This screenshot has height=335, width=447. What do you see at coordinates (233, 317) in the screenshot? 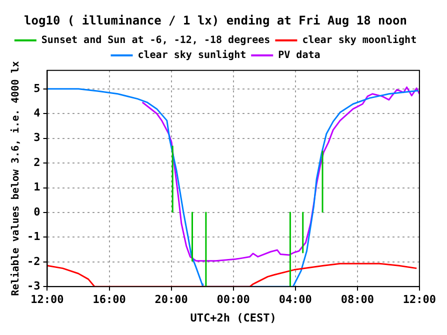
I see `x-axis-title: UTC+2h (CEST)` at bounding box center [233, 317].